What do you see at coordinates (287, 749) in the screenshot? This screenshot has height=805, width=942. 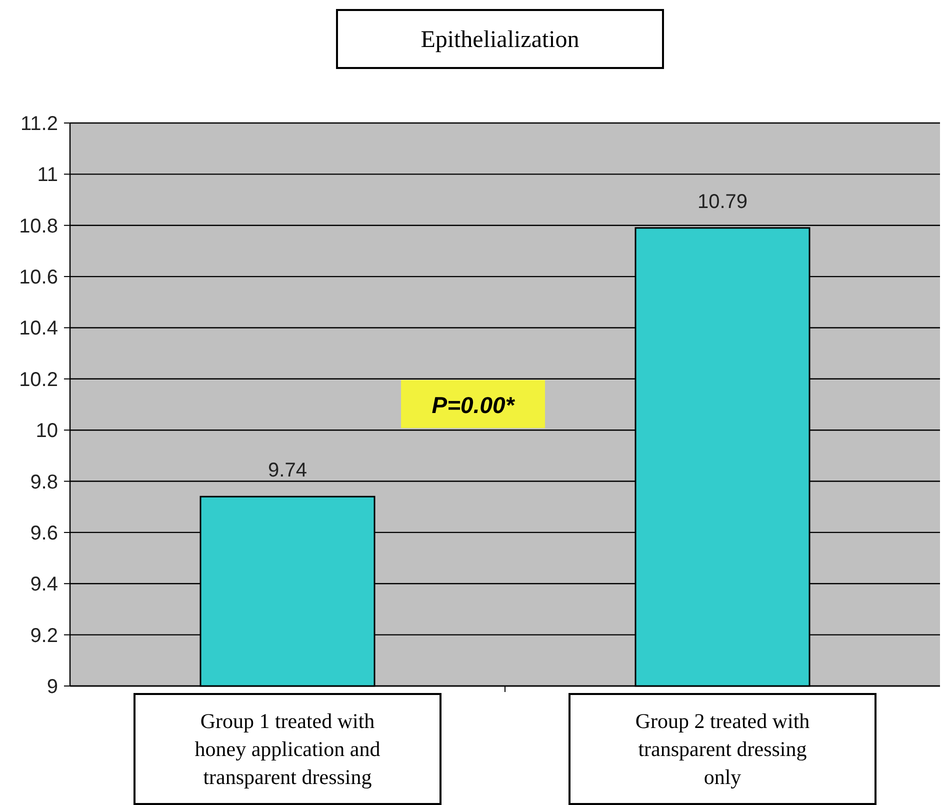 I see `x-tick-label: Group 1 treated with honey application and transparent dressing` at bounding box center [287, 749].